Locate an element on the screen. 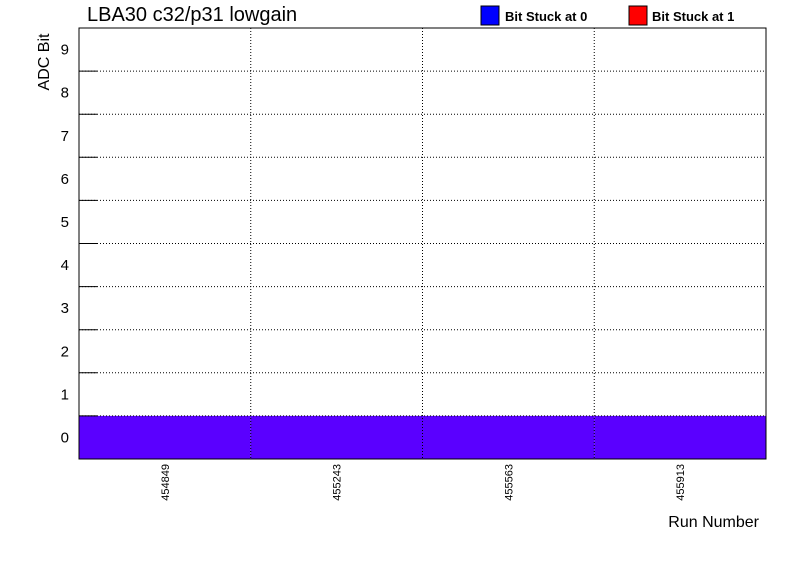 The image size is (796, 574). y-tick-label: 1 is located at coordinates (65, 394).